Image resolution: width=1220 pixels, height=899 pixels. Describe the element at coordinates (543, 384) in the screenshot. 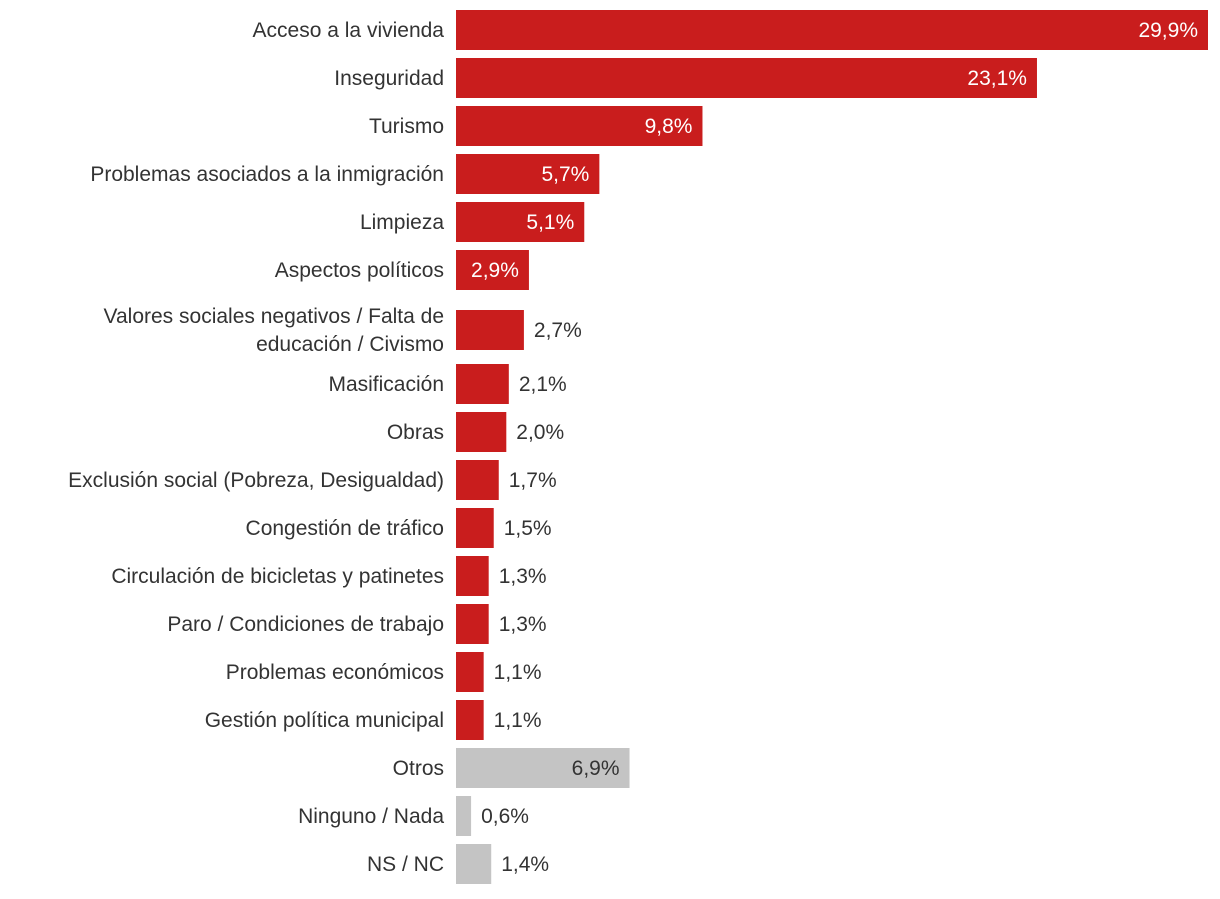

I see `value-label: 2,1%` at that location.